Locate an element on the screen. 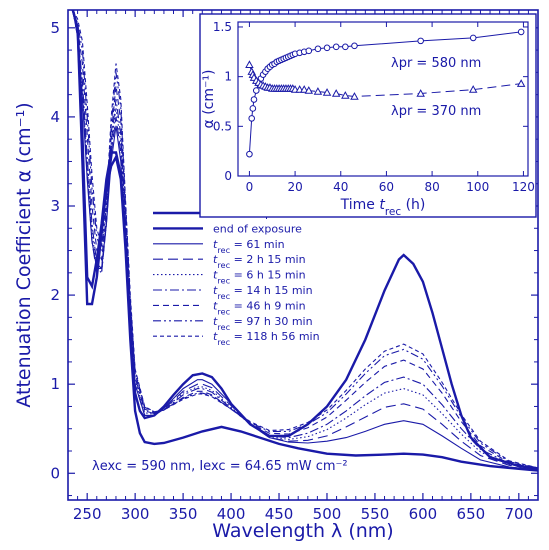  legend-label-3: trec = 2 h 15 min is located at coordinates (259, 261).